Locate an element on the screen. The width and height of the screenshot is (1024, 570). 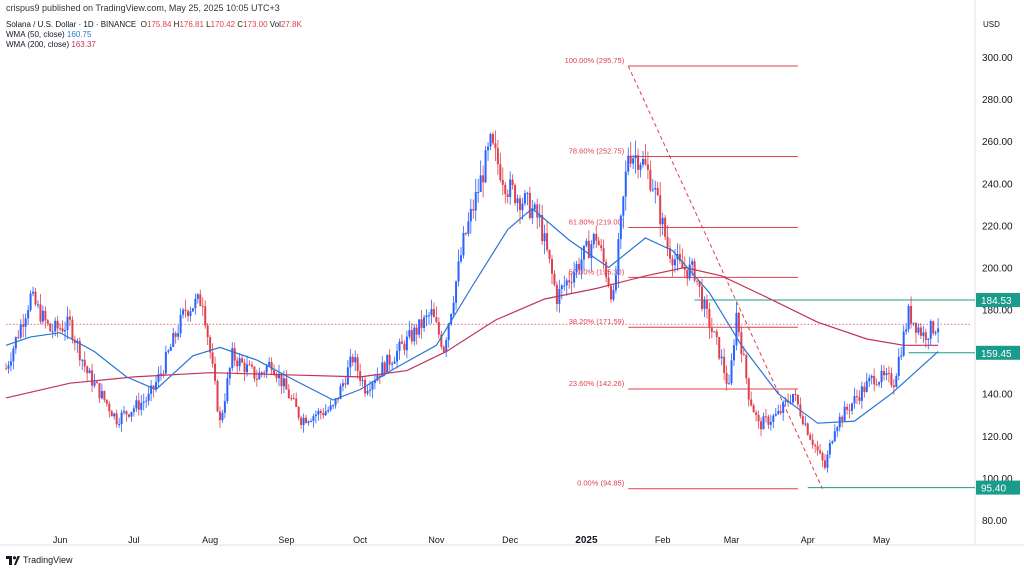
y-tick-label: 80.00 is located at coordinates (994, 521).